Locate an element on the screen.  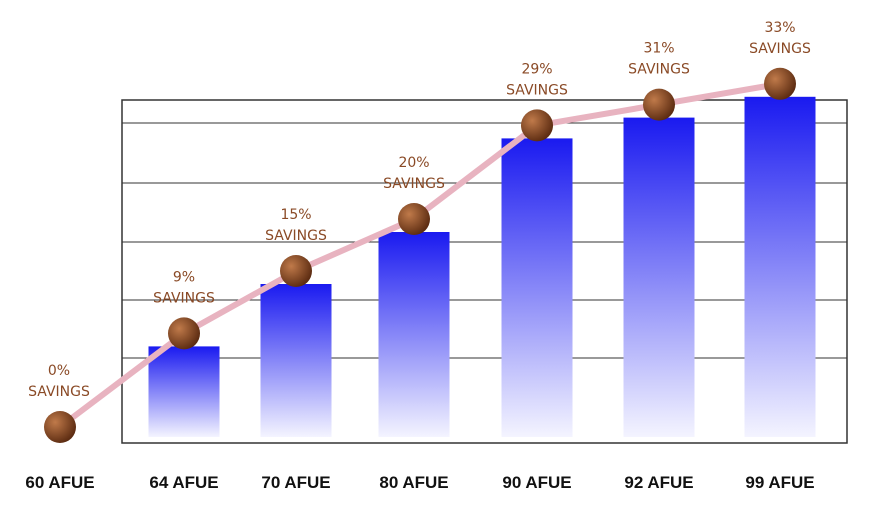
data-label: 31% is located at coordinates (658, 49).